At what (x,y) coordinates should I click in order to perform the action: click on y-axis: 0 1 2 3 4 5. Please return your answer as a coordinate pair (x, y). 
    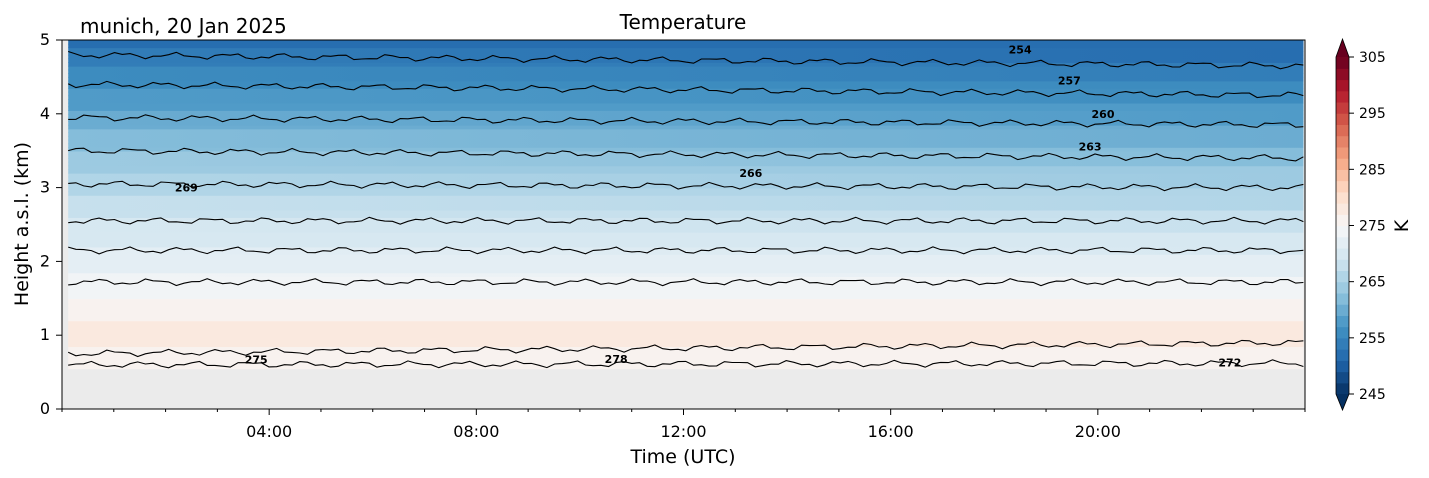
    Looking at the image, I should click on (51, 224).